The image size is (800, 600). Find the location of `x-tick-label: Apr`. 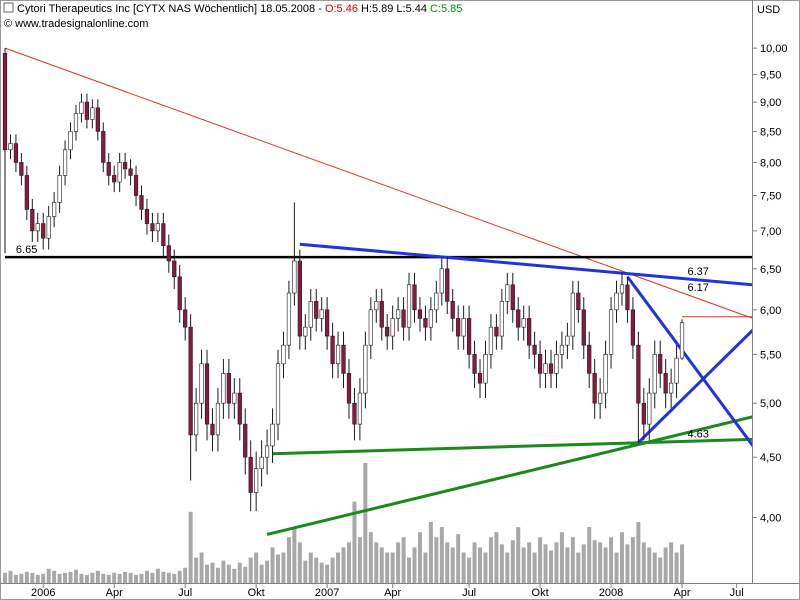

x-tick-label: Apr is located at coordinates (681, 593).